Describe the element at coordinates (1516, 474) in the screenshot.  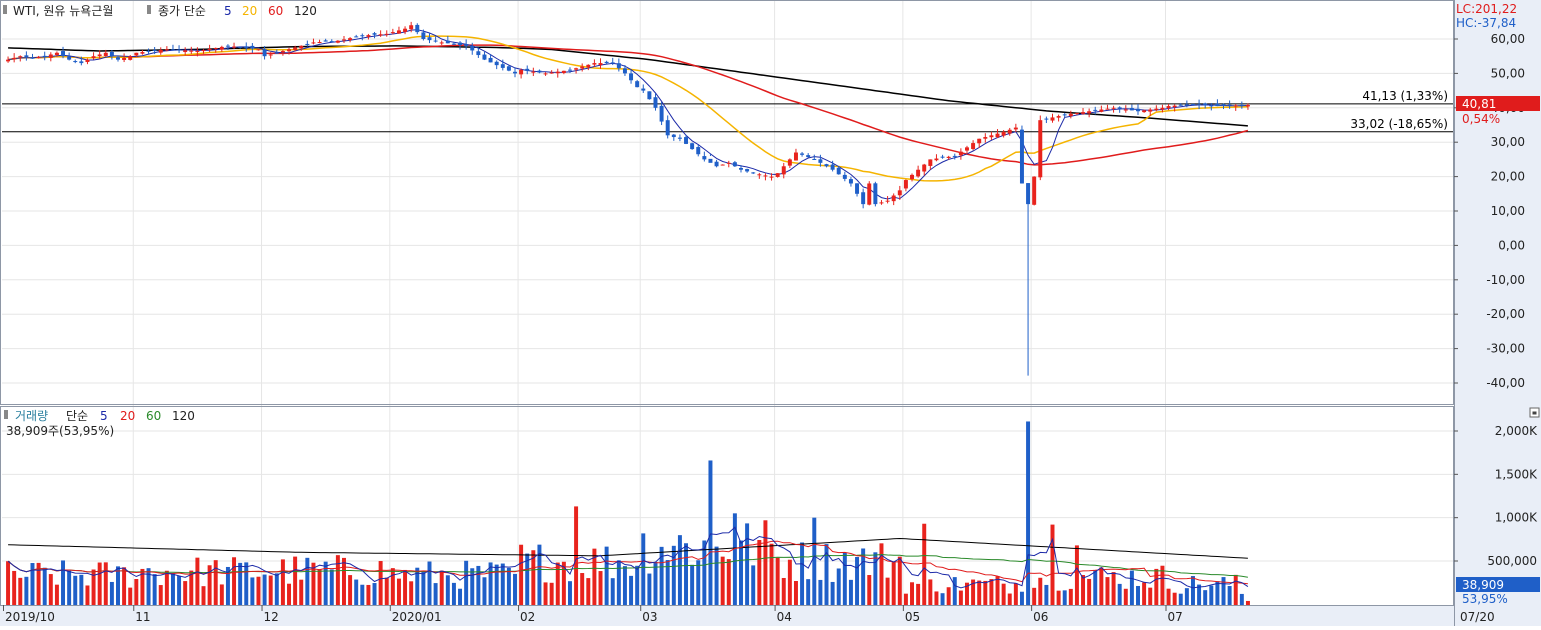
I see `volume-tick-label: 1,500K` at that location.